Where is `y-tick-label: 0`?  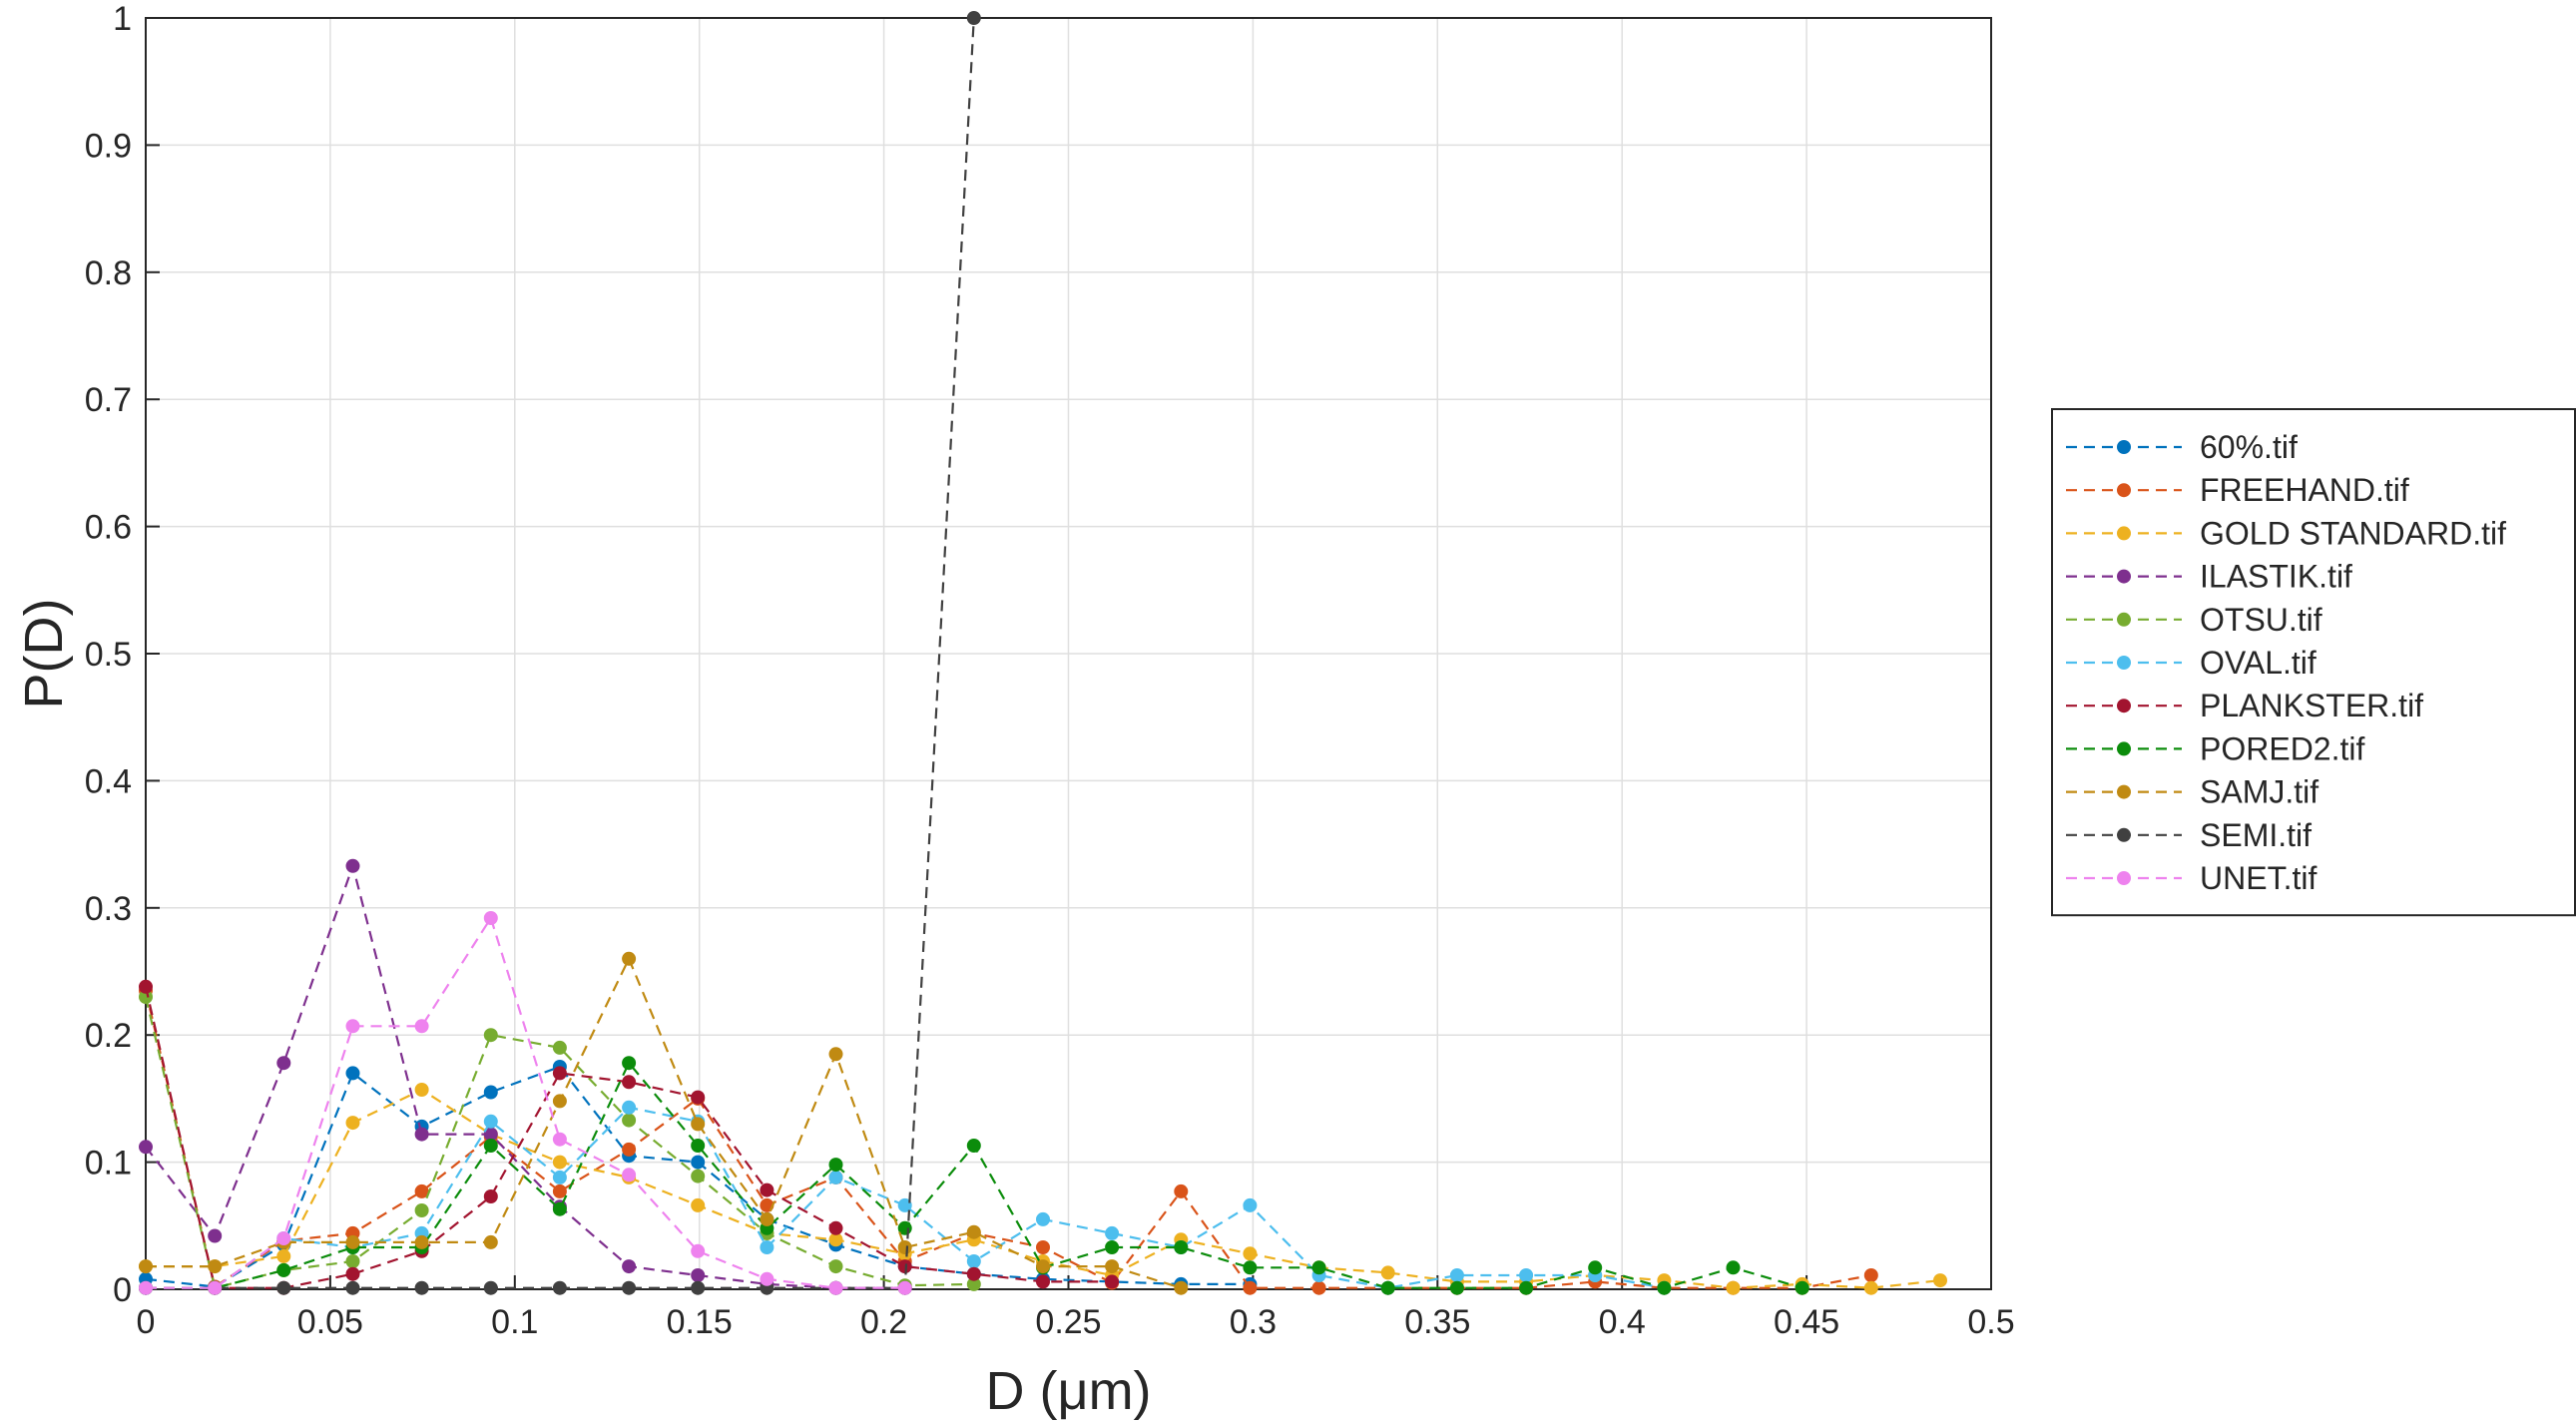 y-tick-label: 0 is located at coordinates (123, 1290).